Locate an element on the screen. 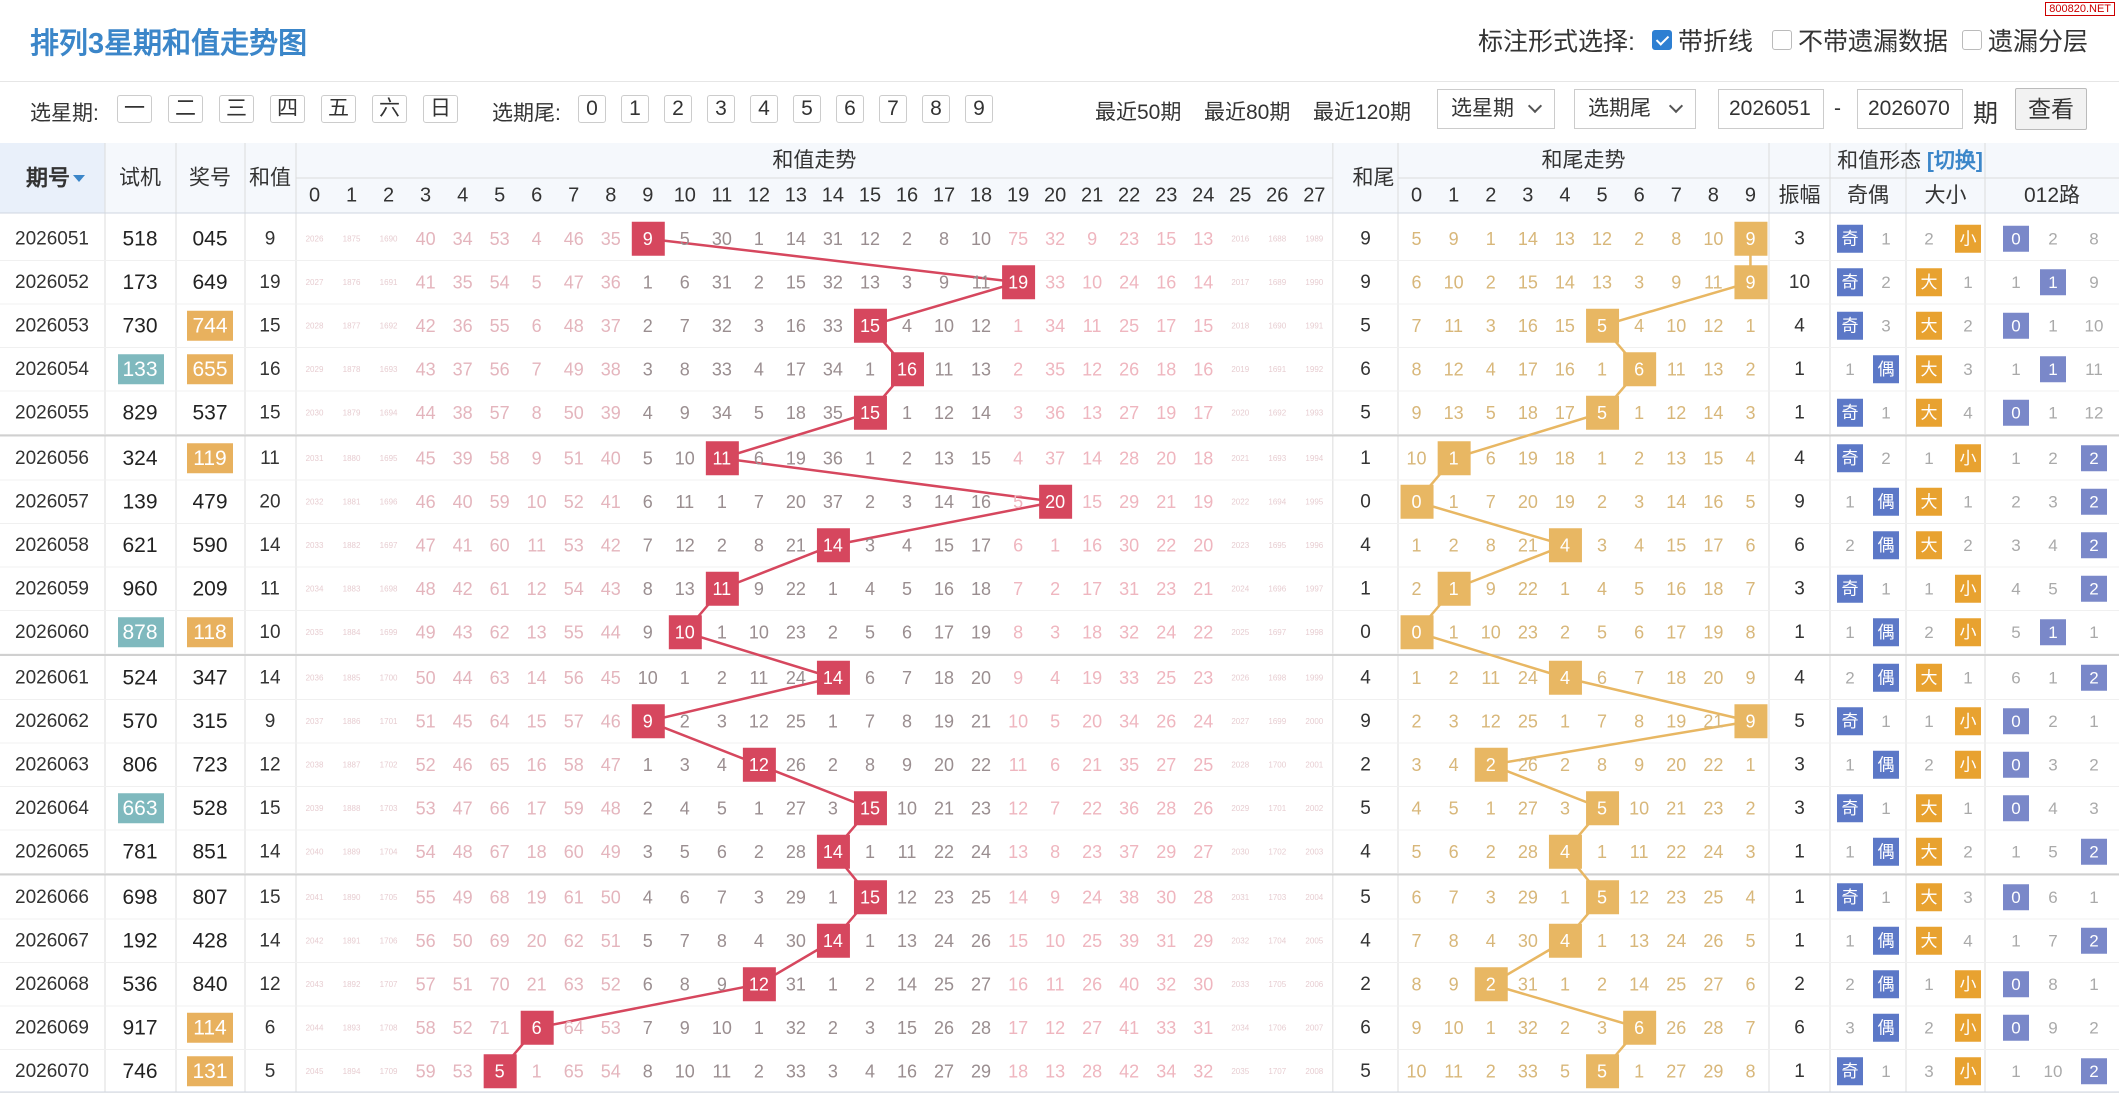 The height and width of the screenshot is (1099, 2119). sum-miss: 4 is located at coordinates (1018, 458).